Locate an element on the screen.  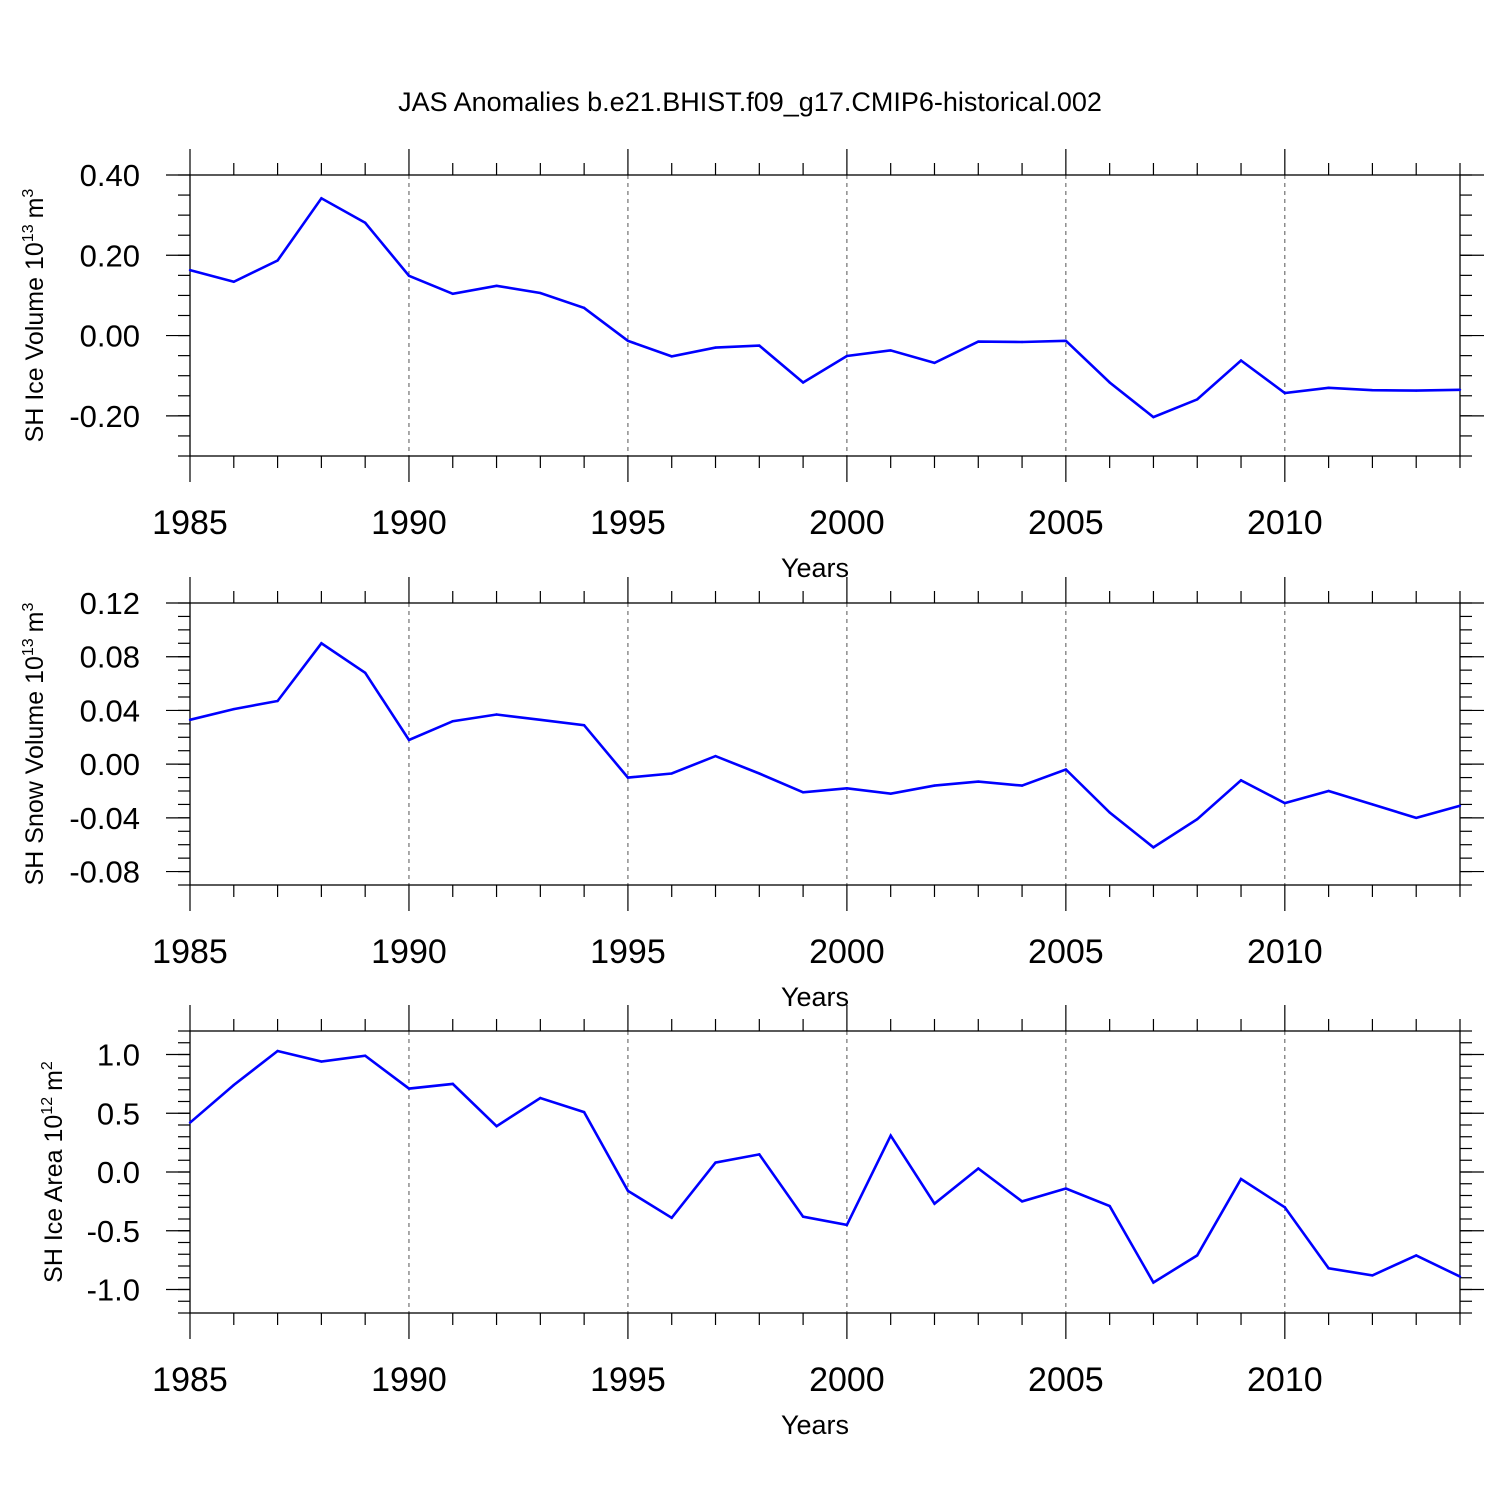
y-tick-label: 0.12 is located at coordinates (110, 603).